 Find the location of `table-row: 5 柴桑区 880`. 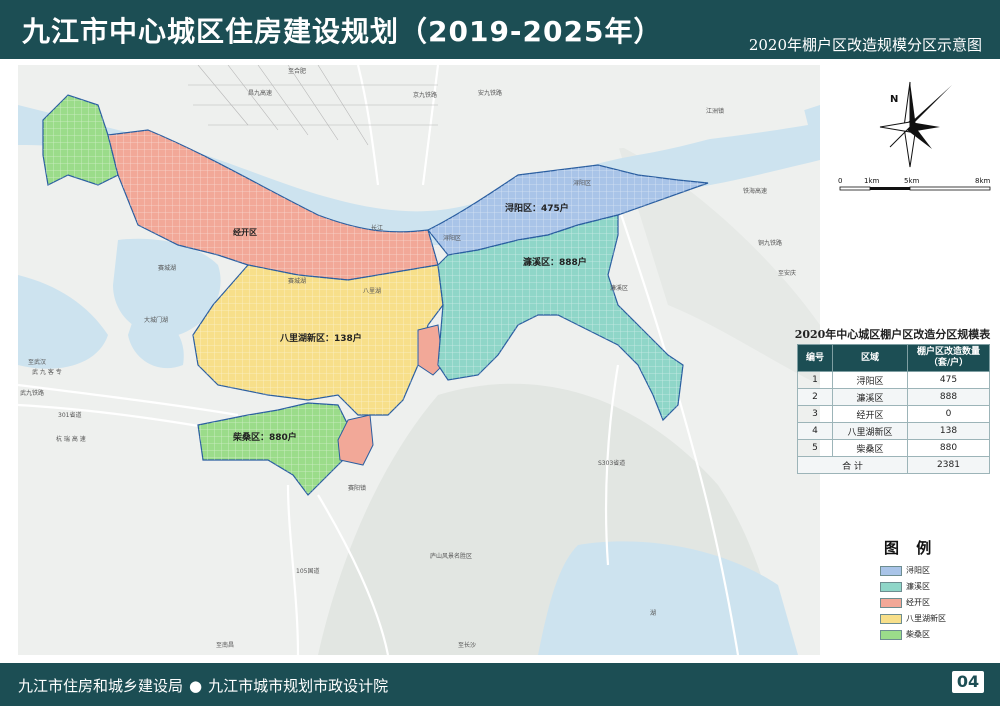

table-row: 5 柴桑区 880 is located at coordinates (893, 448).